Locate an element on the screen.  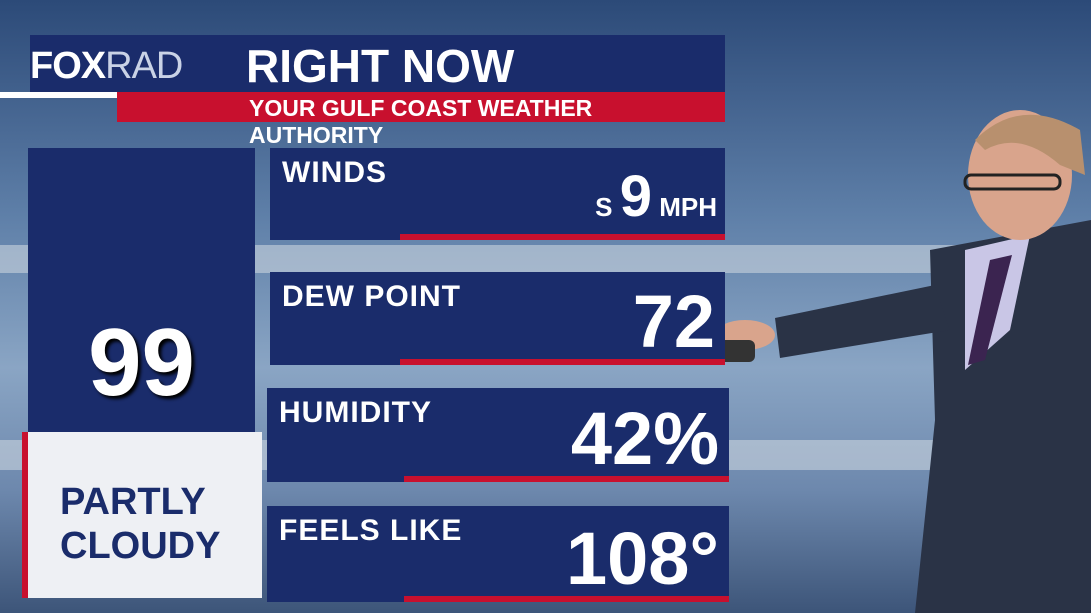
logo: FOXRAD is located at coordinates (106, 66).